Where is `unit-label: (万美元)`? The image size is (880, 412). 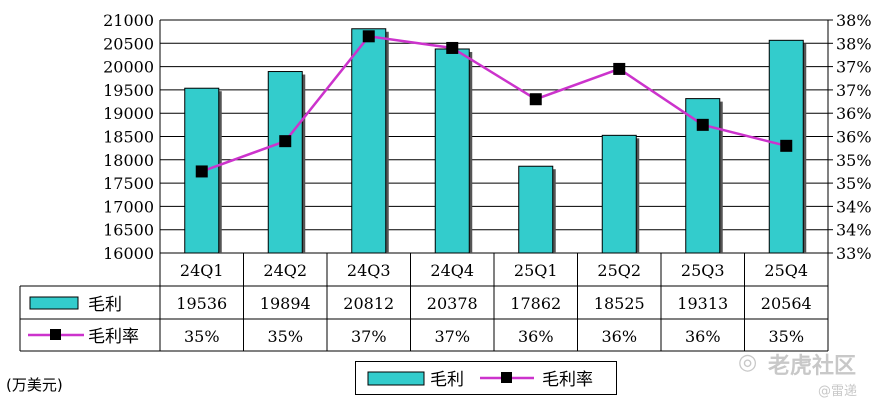 unit-label: (万美元) is located at coordinates (34, 385).